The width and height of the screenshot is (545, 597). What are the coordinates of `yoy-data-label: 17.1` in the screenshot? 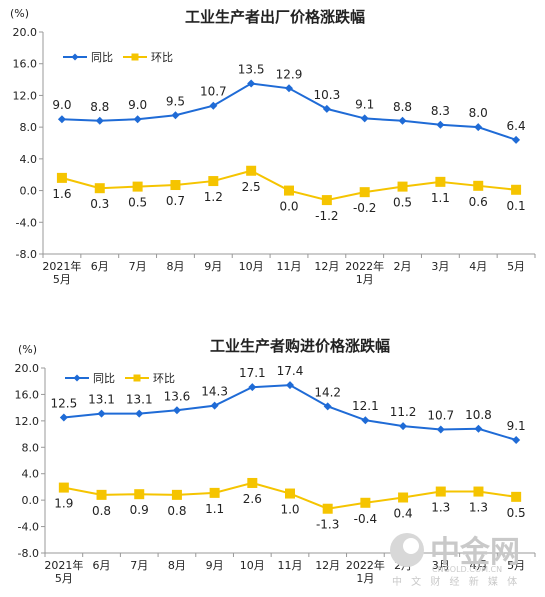 It's located at (252, 373).